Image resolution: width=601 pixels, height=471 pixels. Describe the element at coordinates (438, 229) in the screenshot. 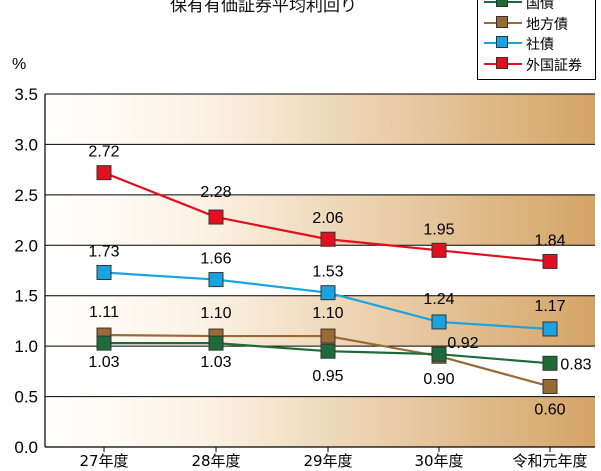

I see `data-label: 1.95` at that location.